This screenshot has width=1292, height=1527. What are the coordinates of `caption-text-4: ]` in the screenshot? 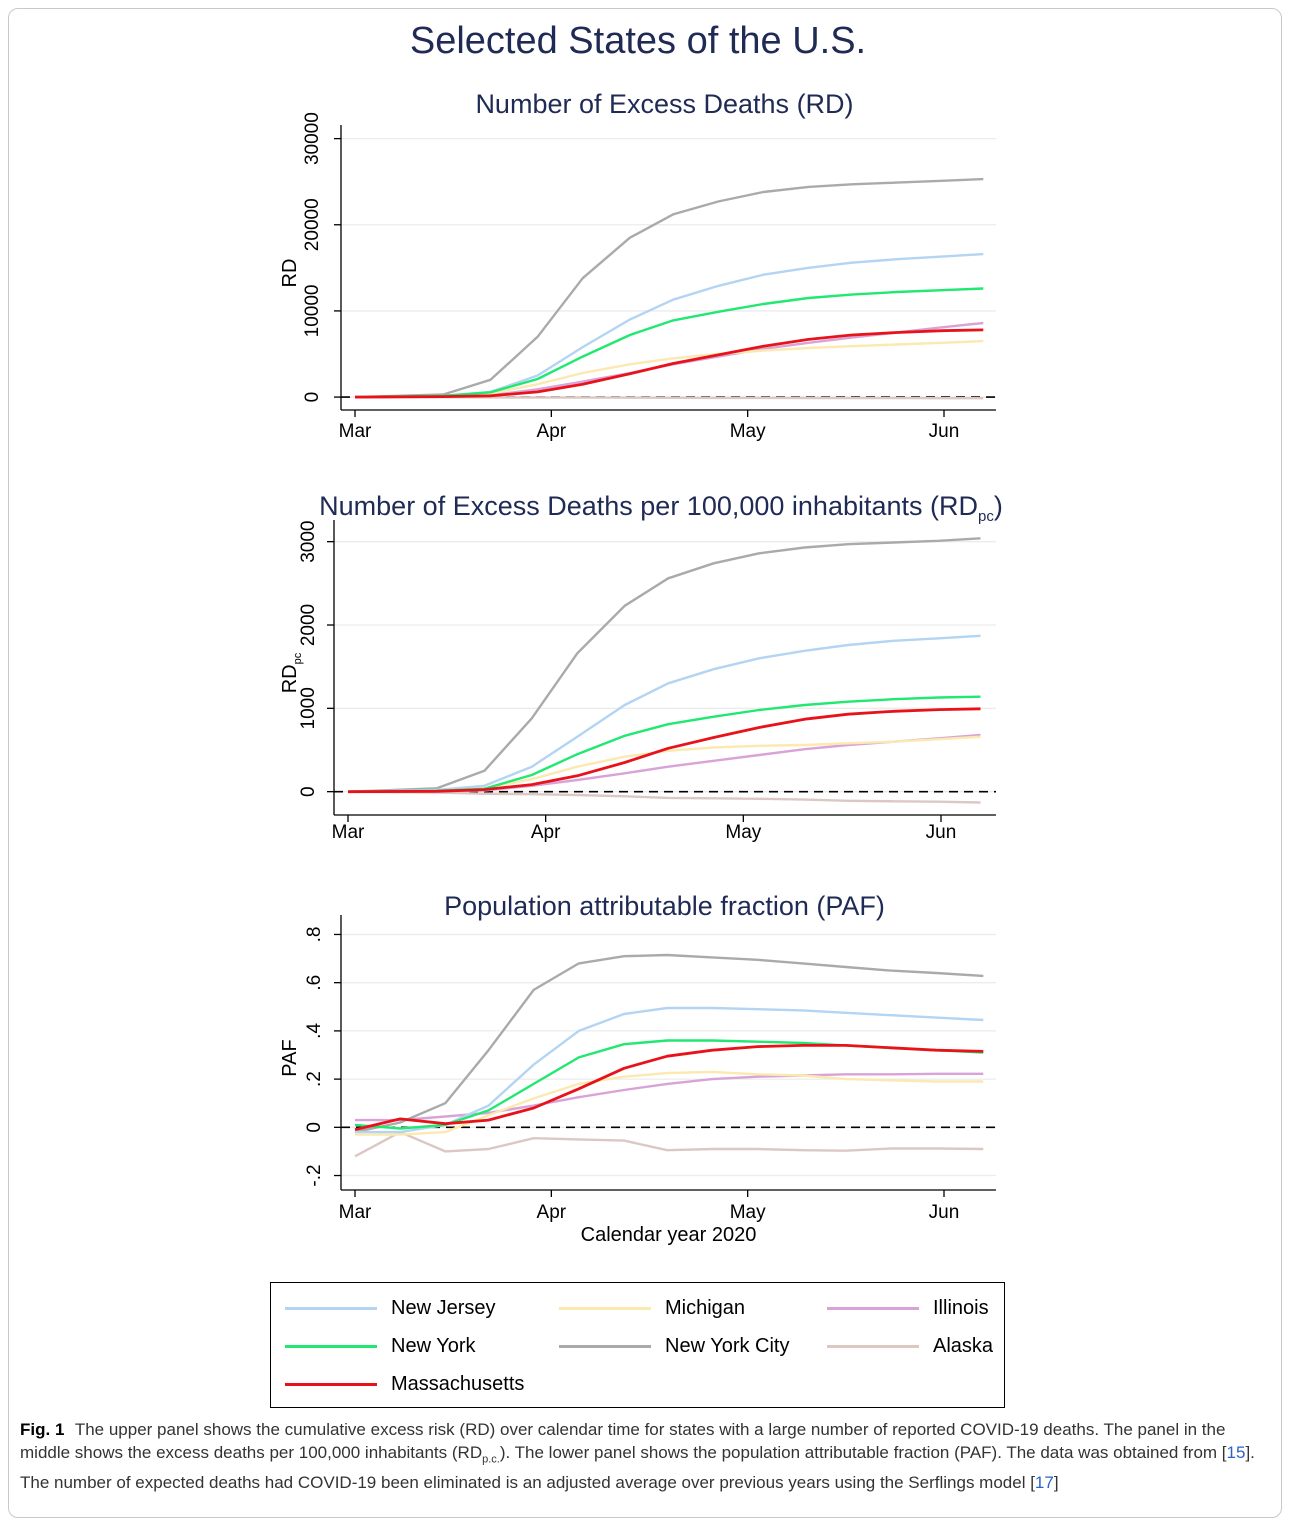 It's located at (1056, 1483).